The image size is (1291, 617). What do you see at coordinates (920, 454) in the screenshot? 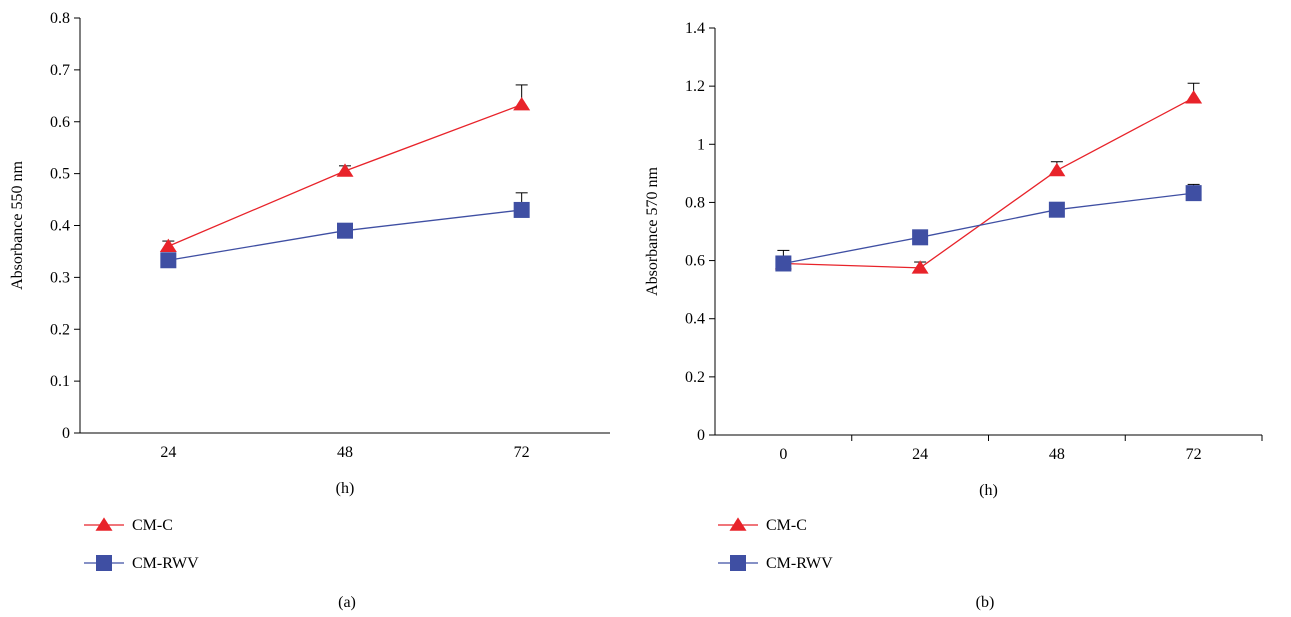
I see `panel-b-x-tick-label: 24` at bounding box center [920, 454].